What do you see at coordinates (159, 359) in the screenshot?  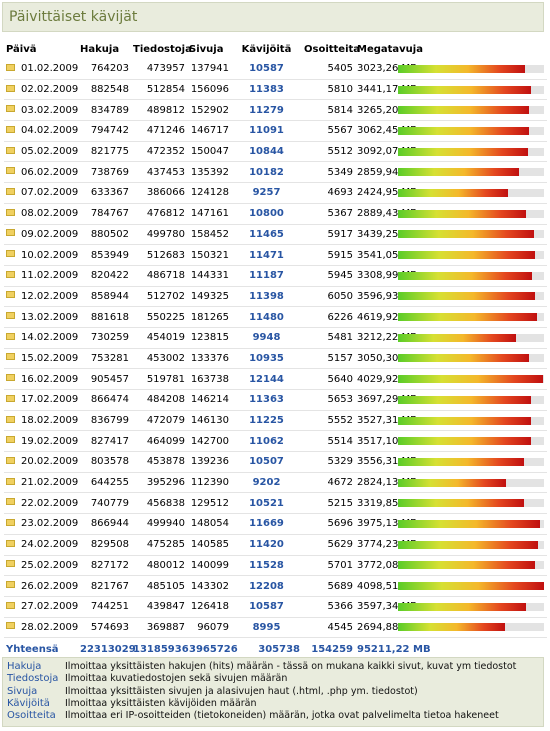 I see `files-cell: 453002` at bounding box center [159, 359].